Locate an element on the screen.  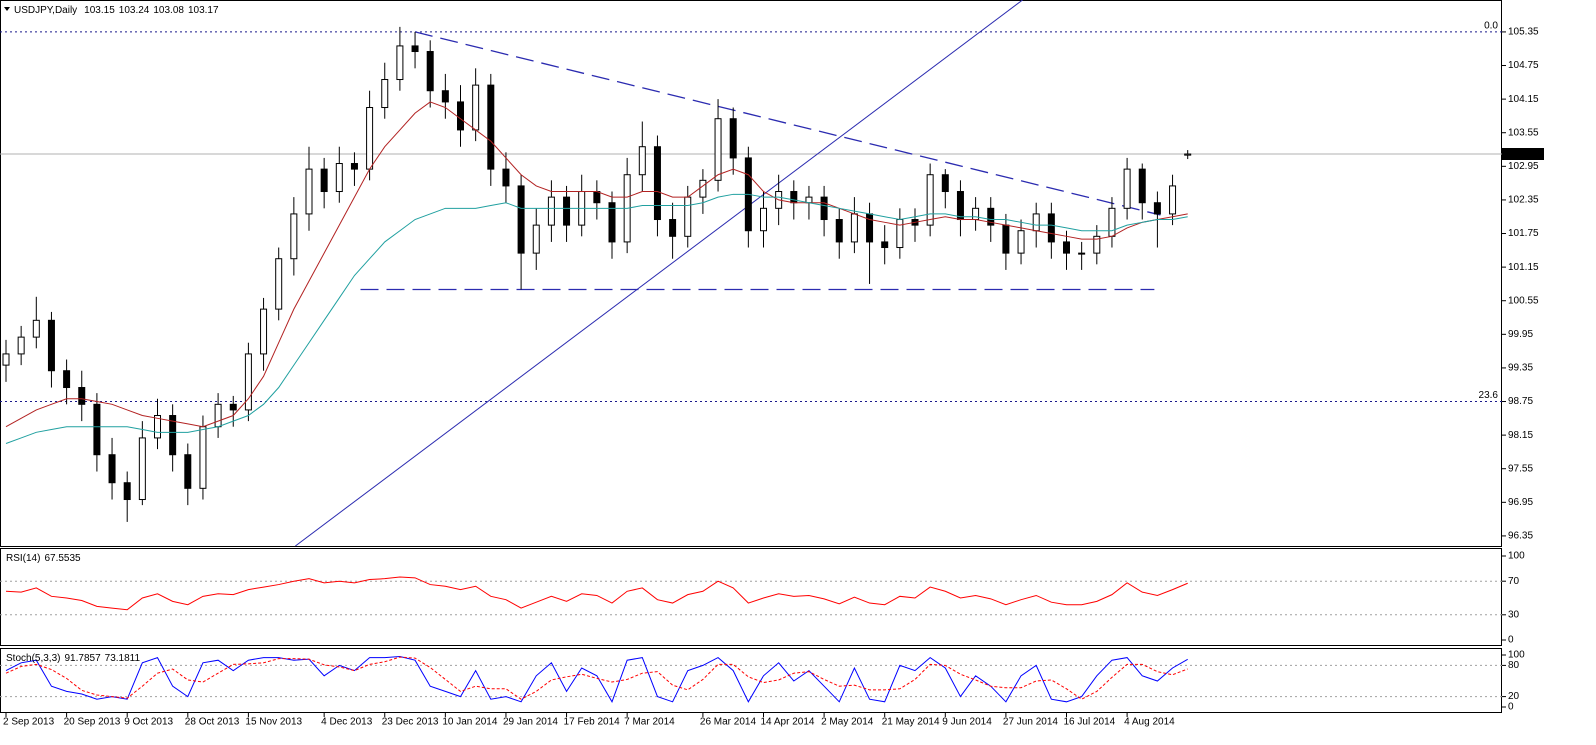
x-tick-label: 29 Jan 2014 is located at coordinates (530, 722).